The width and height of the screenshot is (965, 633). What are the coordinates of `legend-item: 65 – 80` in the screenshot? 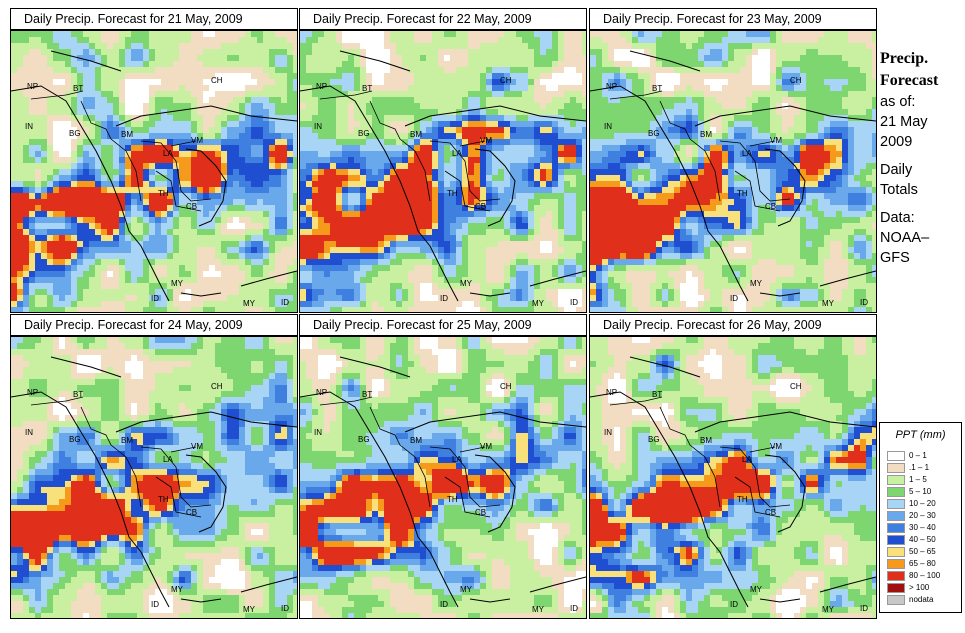 It's located at (923, 564).